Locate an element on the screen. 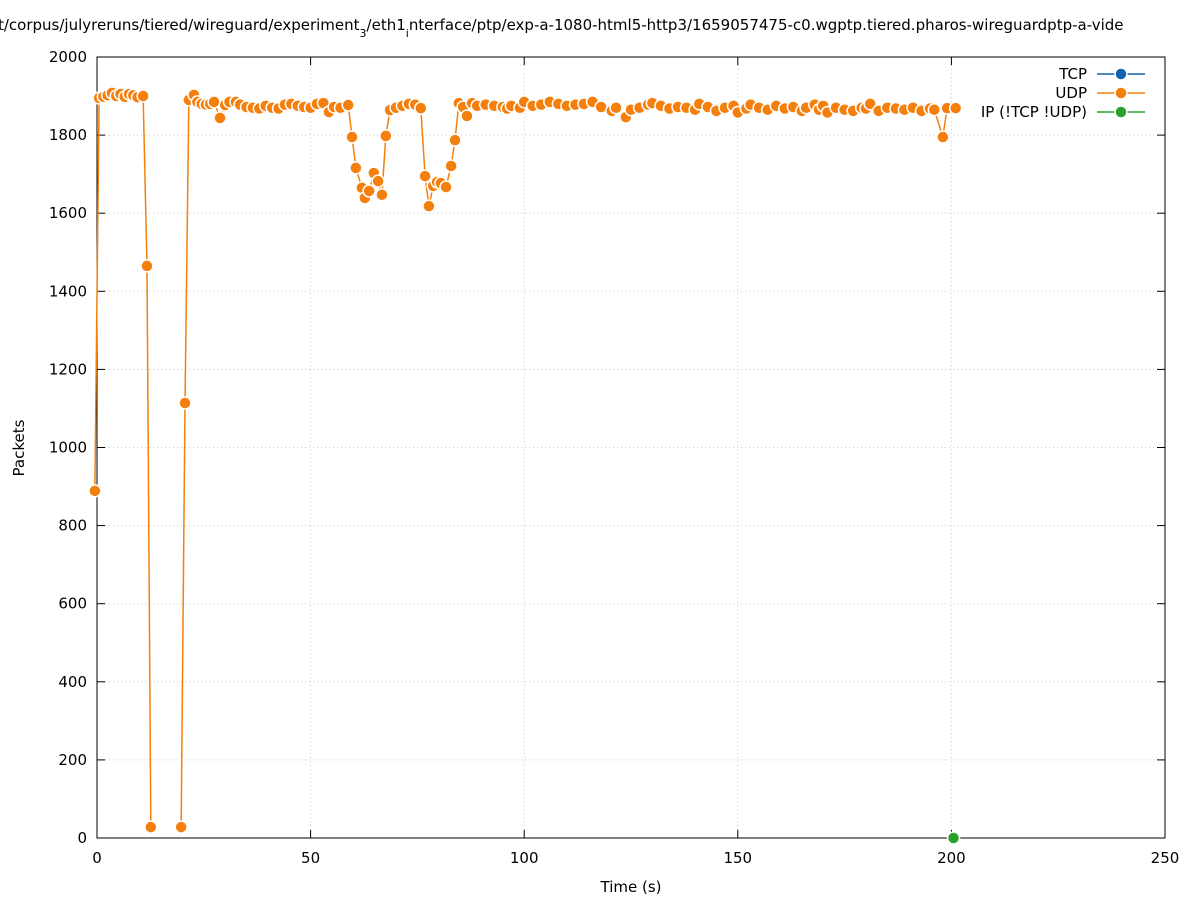 Image resolution: width=1197 pixels, height=900 pixels. y-tick-label: 200 is located at coordinates (72, 760).